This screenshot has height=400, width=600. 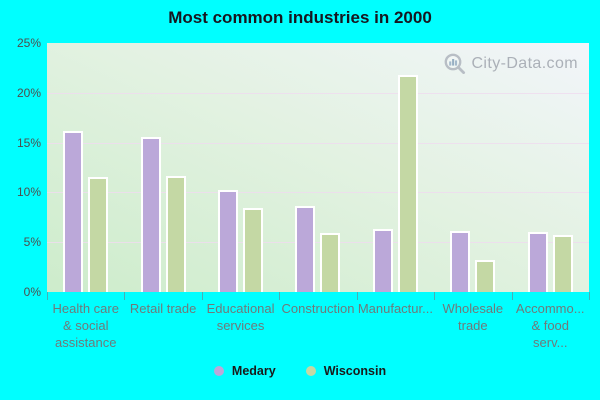 I want to click on y-axis-tick-label: 25%, so click(x=28, y=43).